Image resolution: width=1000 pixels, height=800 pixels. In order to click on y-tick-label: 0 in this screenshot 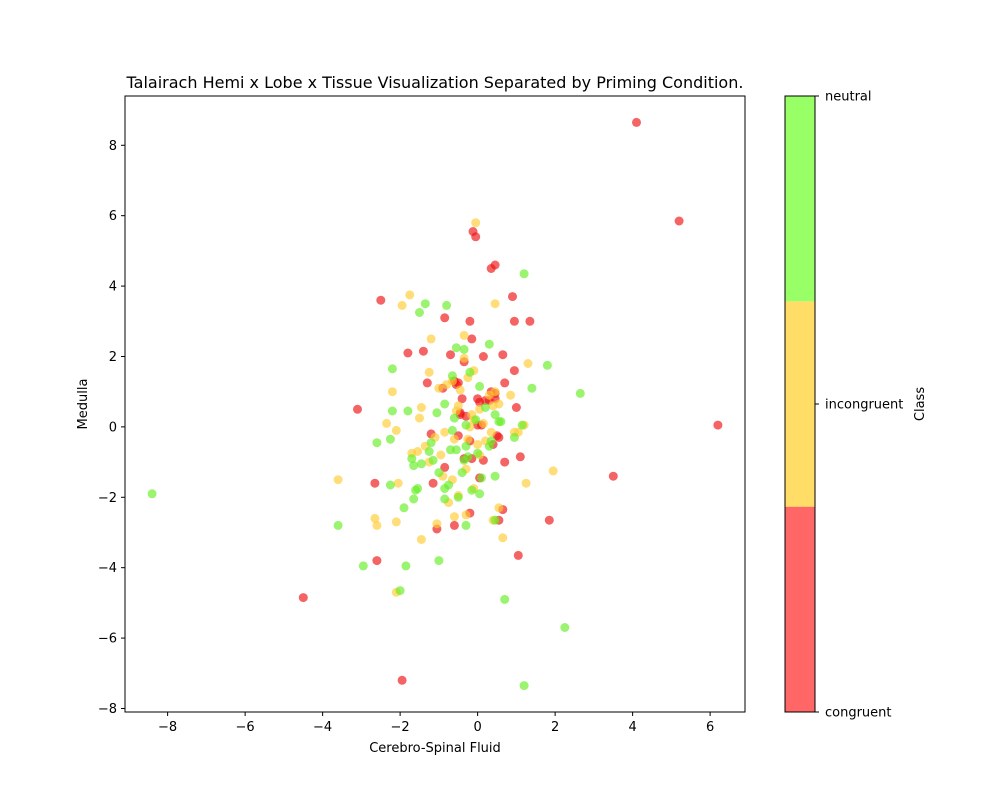, I will do `click(113, 427)`.